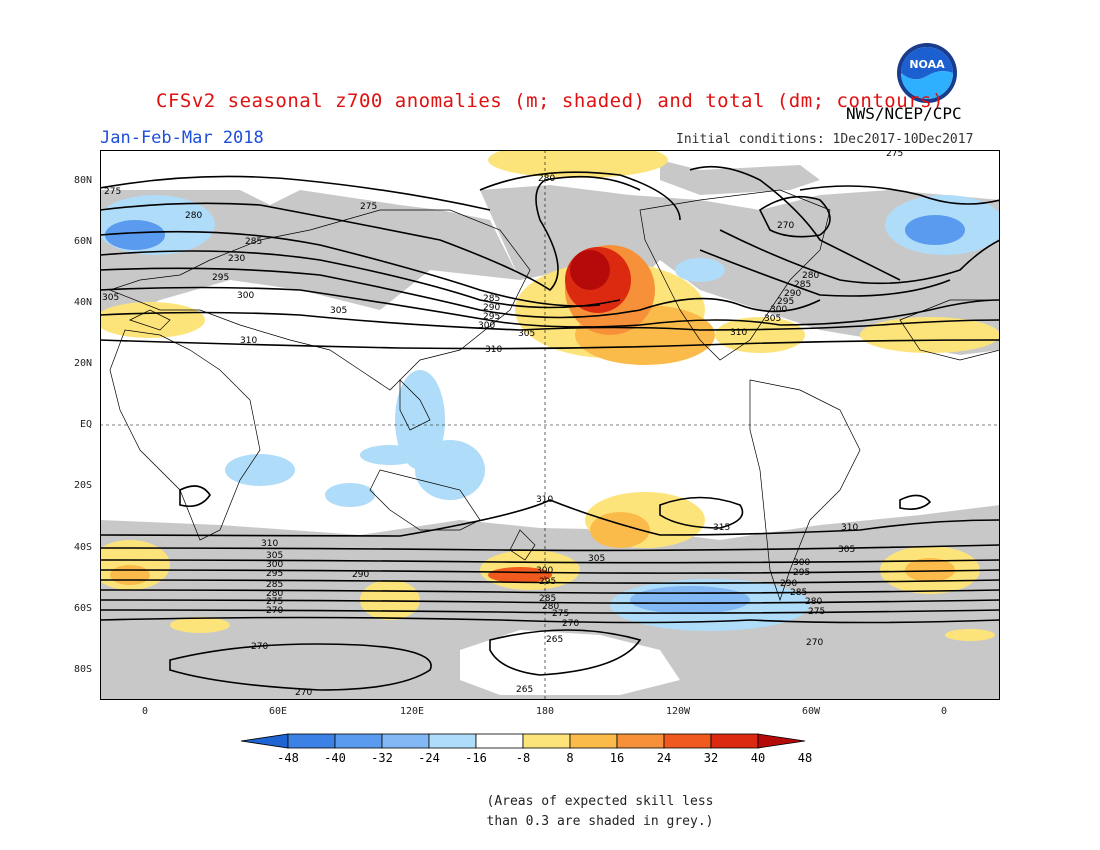 This screenshot has width=1100, height=850. I want to click on lon-label: 120E, so click(412, 711).